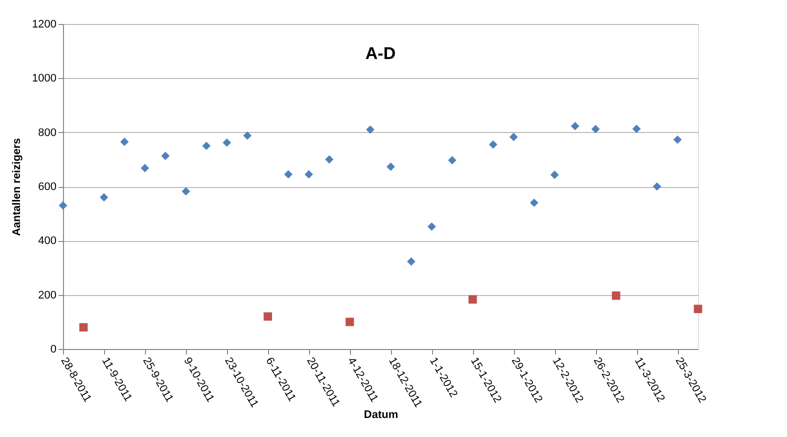 This screenshot has width=787, height=437. What do you see at coordinates (381, 415) in the screenshot?
I see `x-axis-title: Datum` at bounding box center [381, 415].